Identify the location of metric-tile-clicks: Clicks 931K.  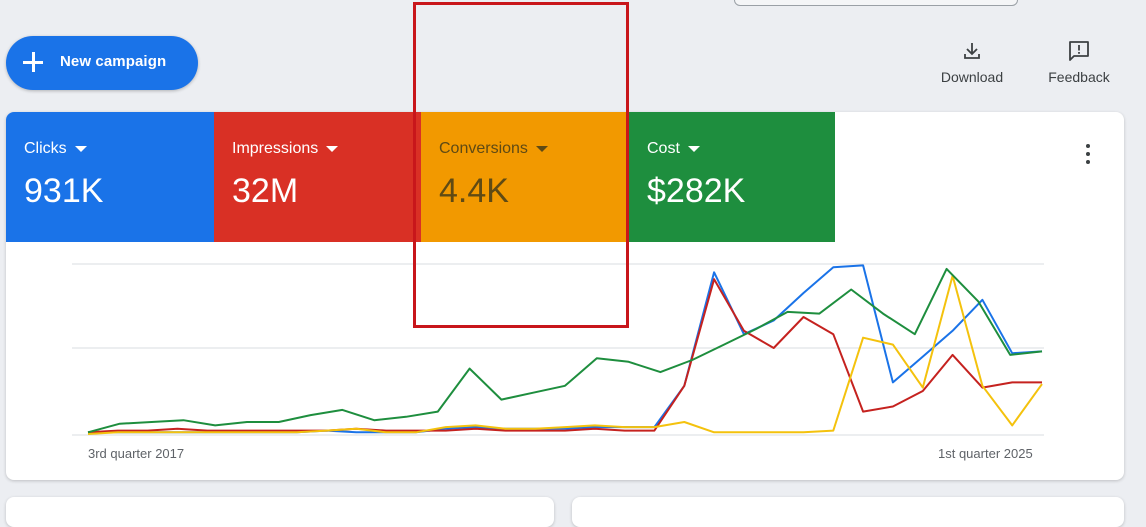
(110, 177).